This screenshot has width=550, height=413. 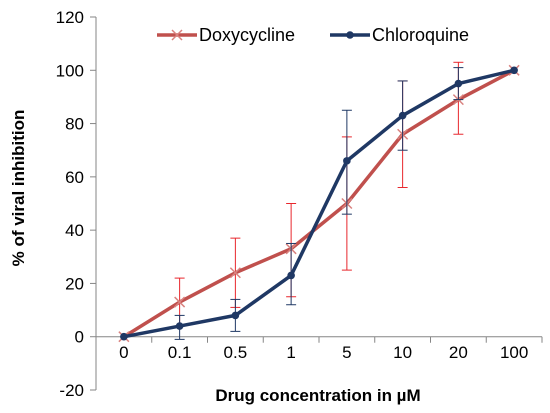 I want to click on x-tick-label: 0.1, so click(x=180, y=352).